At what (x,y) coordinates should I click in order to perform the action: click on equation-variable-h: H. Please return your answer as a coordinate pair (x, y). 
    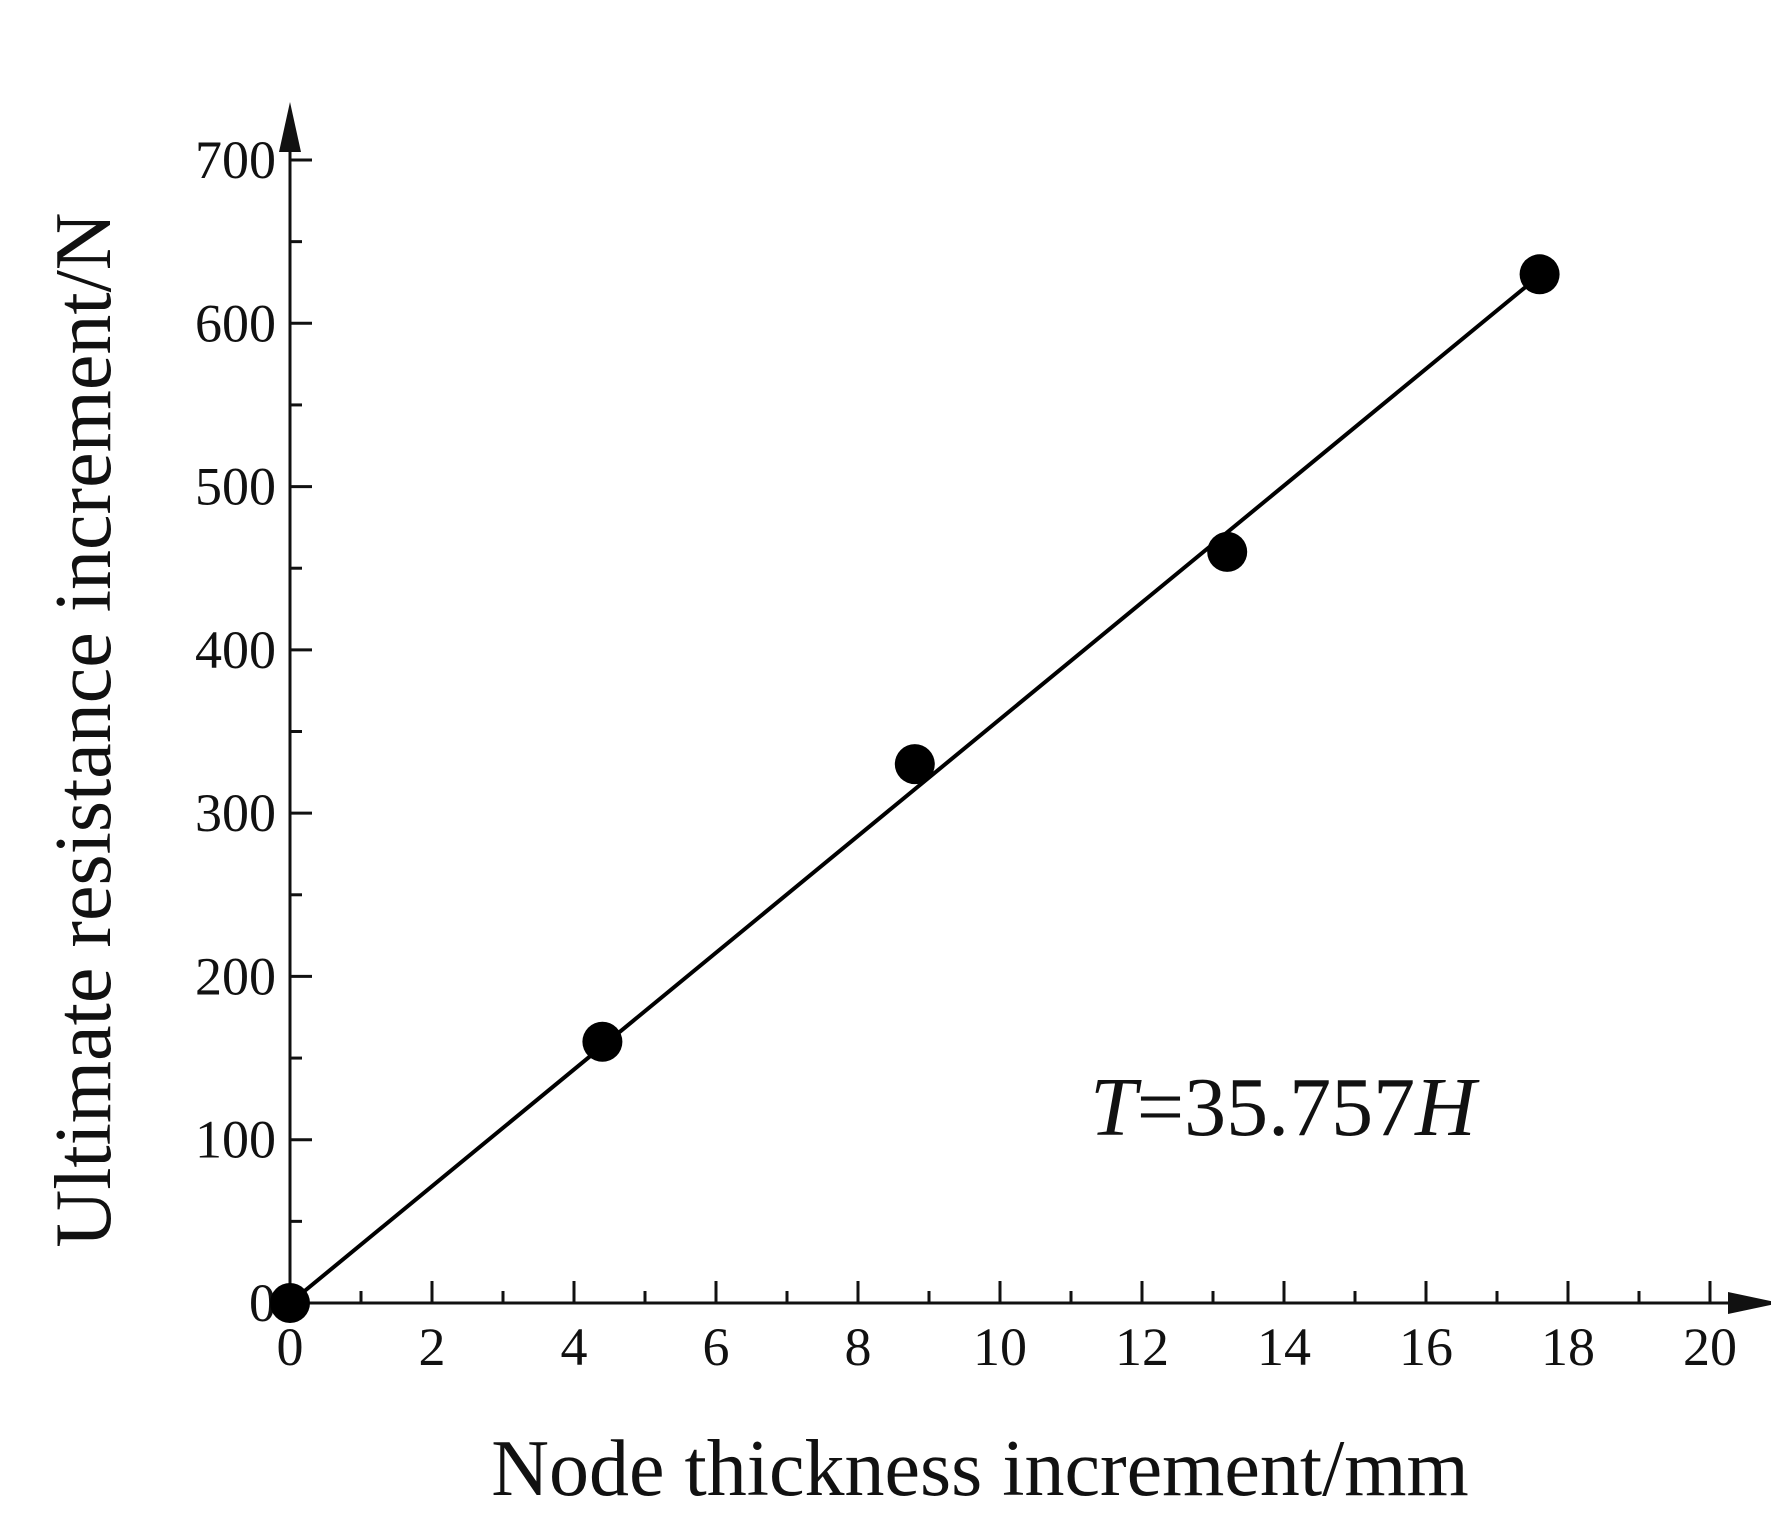
    Looking at the image, I should click on (1447, 1107).